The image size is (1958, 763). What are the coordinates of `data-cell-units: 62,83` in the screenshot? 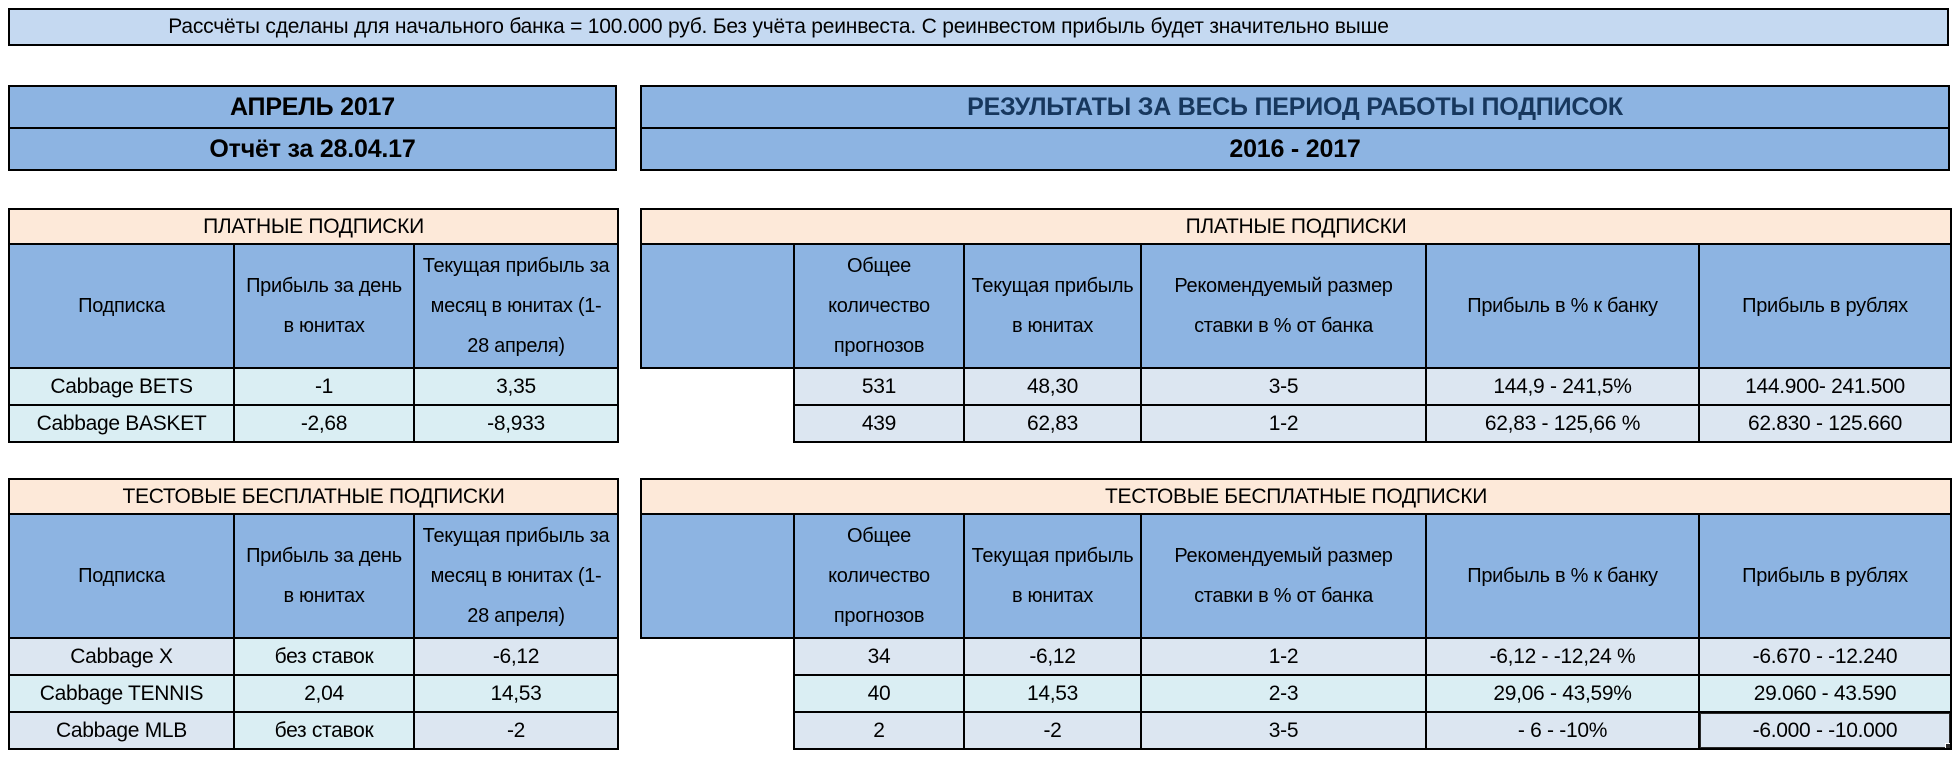 It's located at (1052, 423).